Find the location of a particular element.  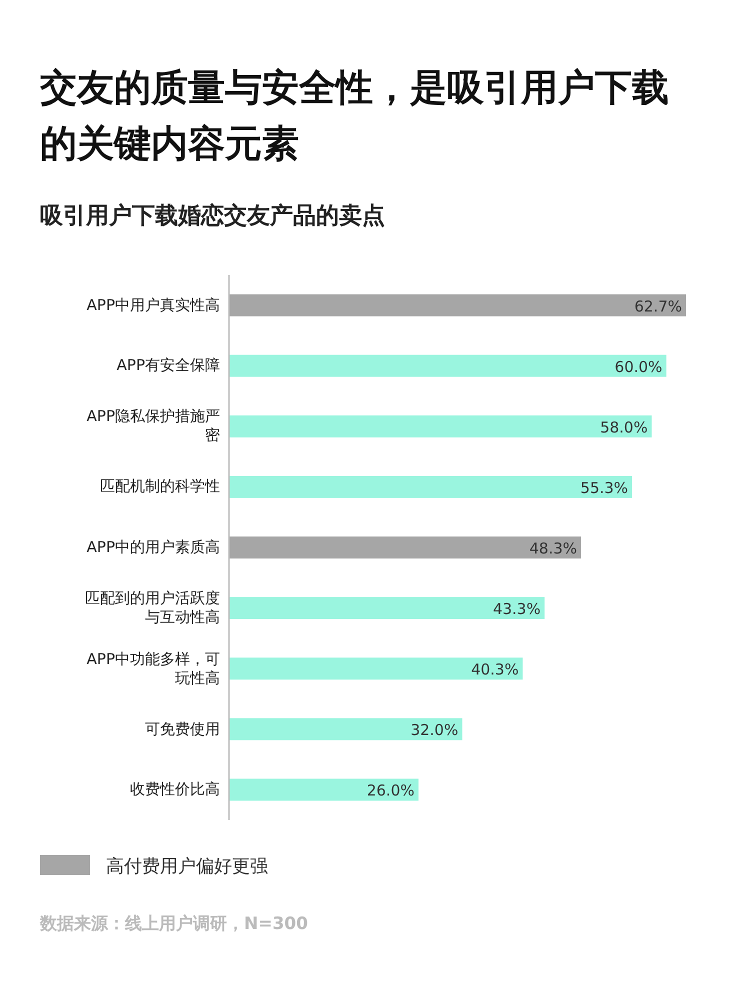

data-label: 43.3% is located at coordinates (516, 609).